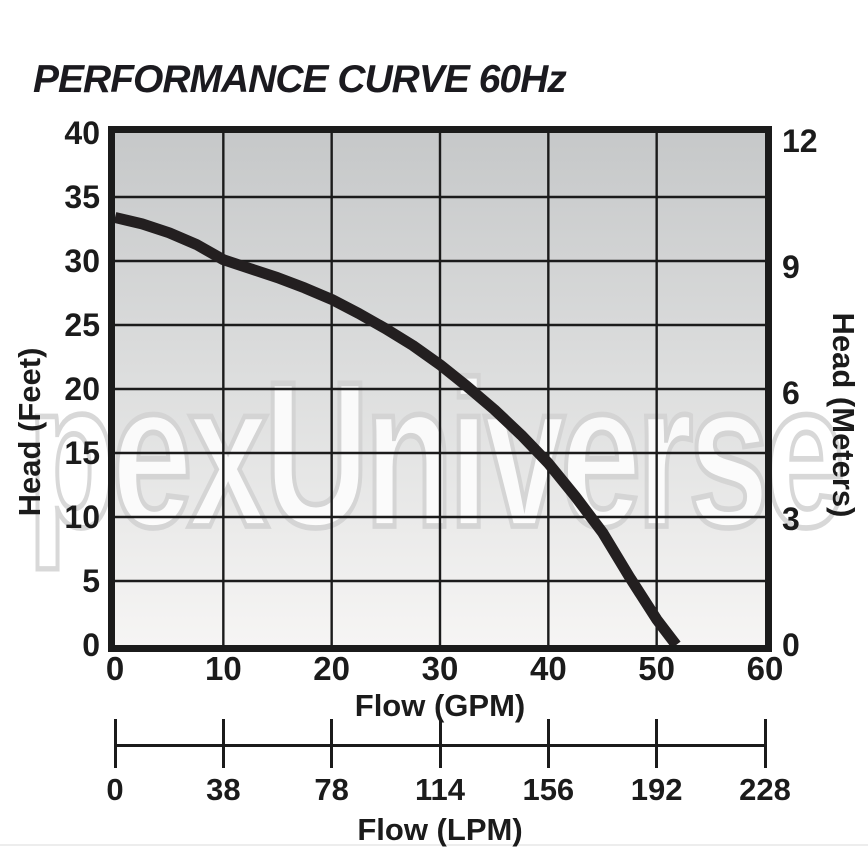 The height and width of the screenshot is (868, 868). What do you see at coordinates (439, 789) in the screenshot?
I see `lpm-tick-label: 114` at bounding box center [439, 789].